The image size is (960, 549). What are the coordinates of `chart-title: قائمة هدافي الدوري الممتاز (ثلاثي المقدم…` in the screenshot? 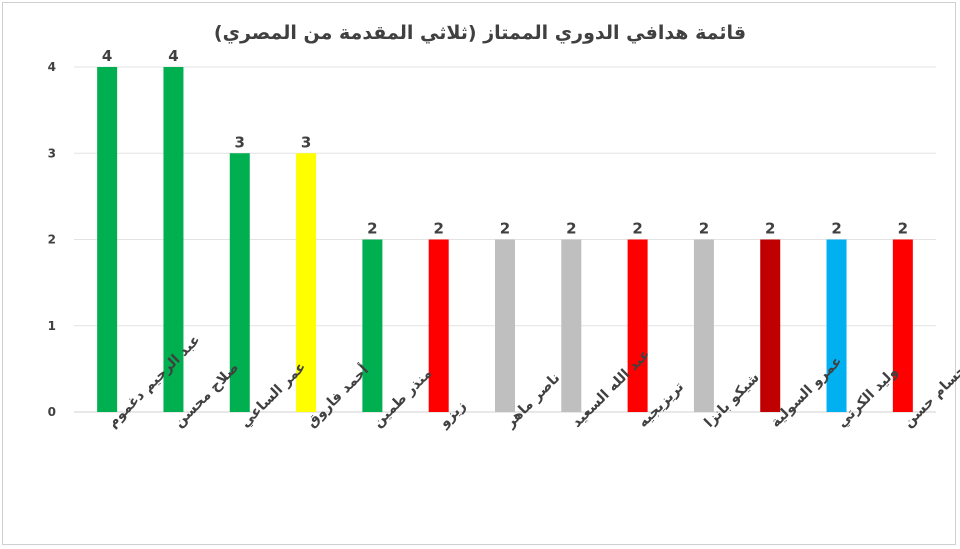 It's located at (480, 33).